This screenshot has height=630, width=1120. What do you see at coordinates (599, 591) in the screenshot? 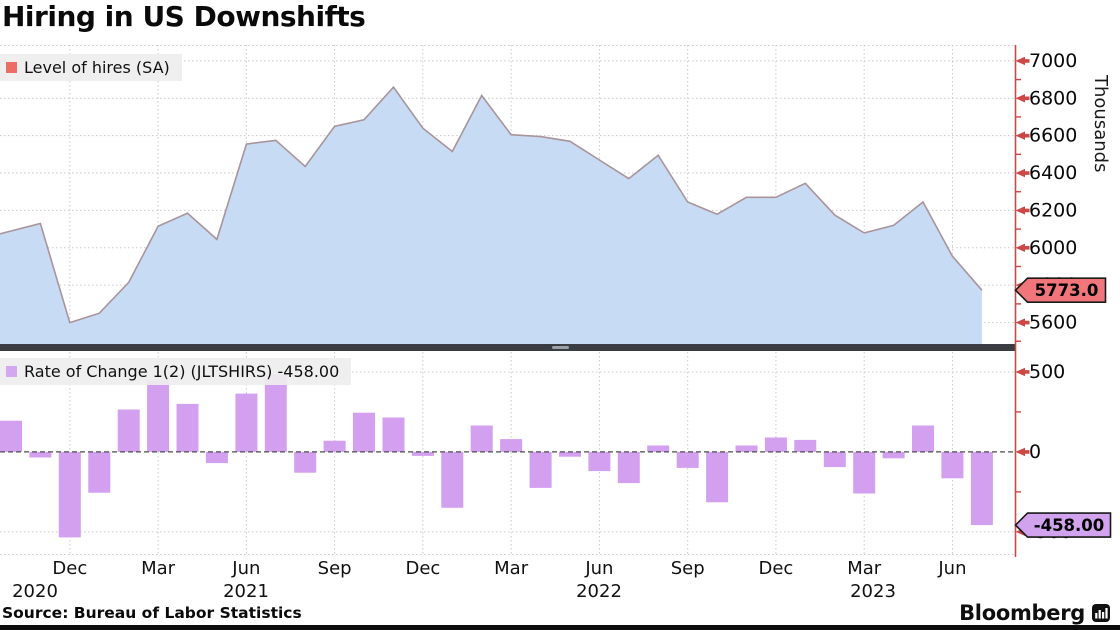
I see `x-axis-year-label: 2022` at bounding box center [599, 591].